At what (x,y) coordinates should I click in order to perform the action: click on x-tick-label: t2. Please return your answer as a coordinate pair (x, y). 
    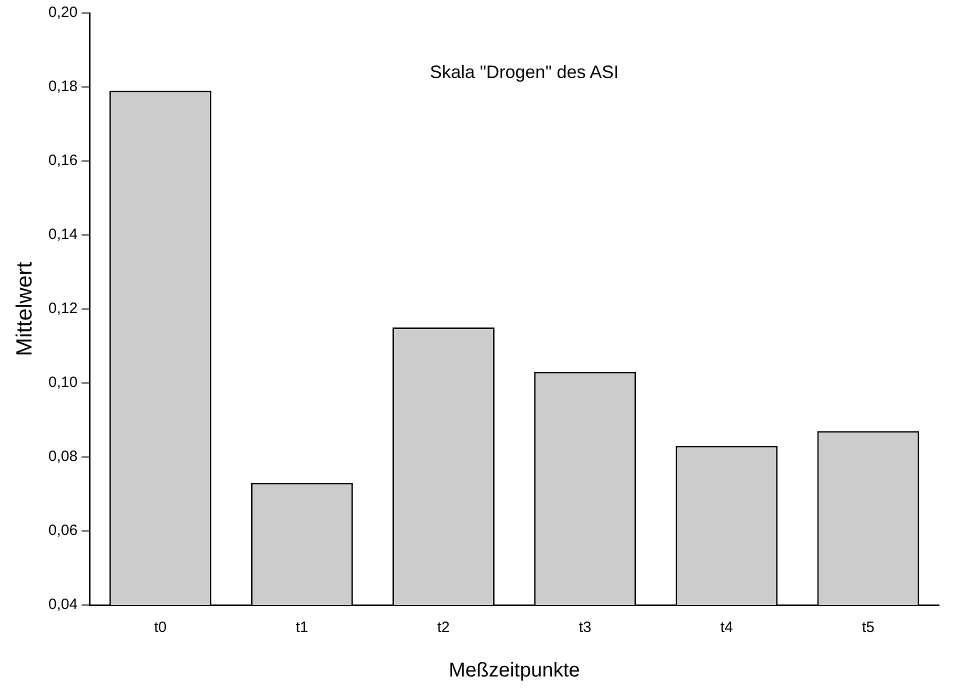
    Looking at the image, I should click on (443, 627).